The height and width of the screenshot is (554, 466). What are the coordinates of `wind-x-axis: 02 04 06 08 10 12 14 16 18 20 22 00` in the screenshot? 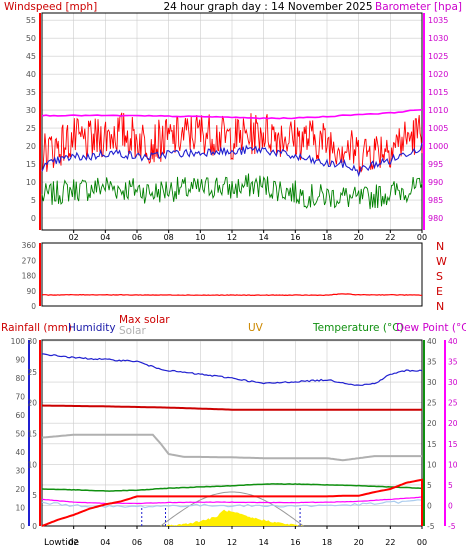 It's located at (248, 236).